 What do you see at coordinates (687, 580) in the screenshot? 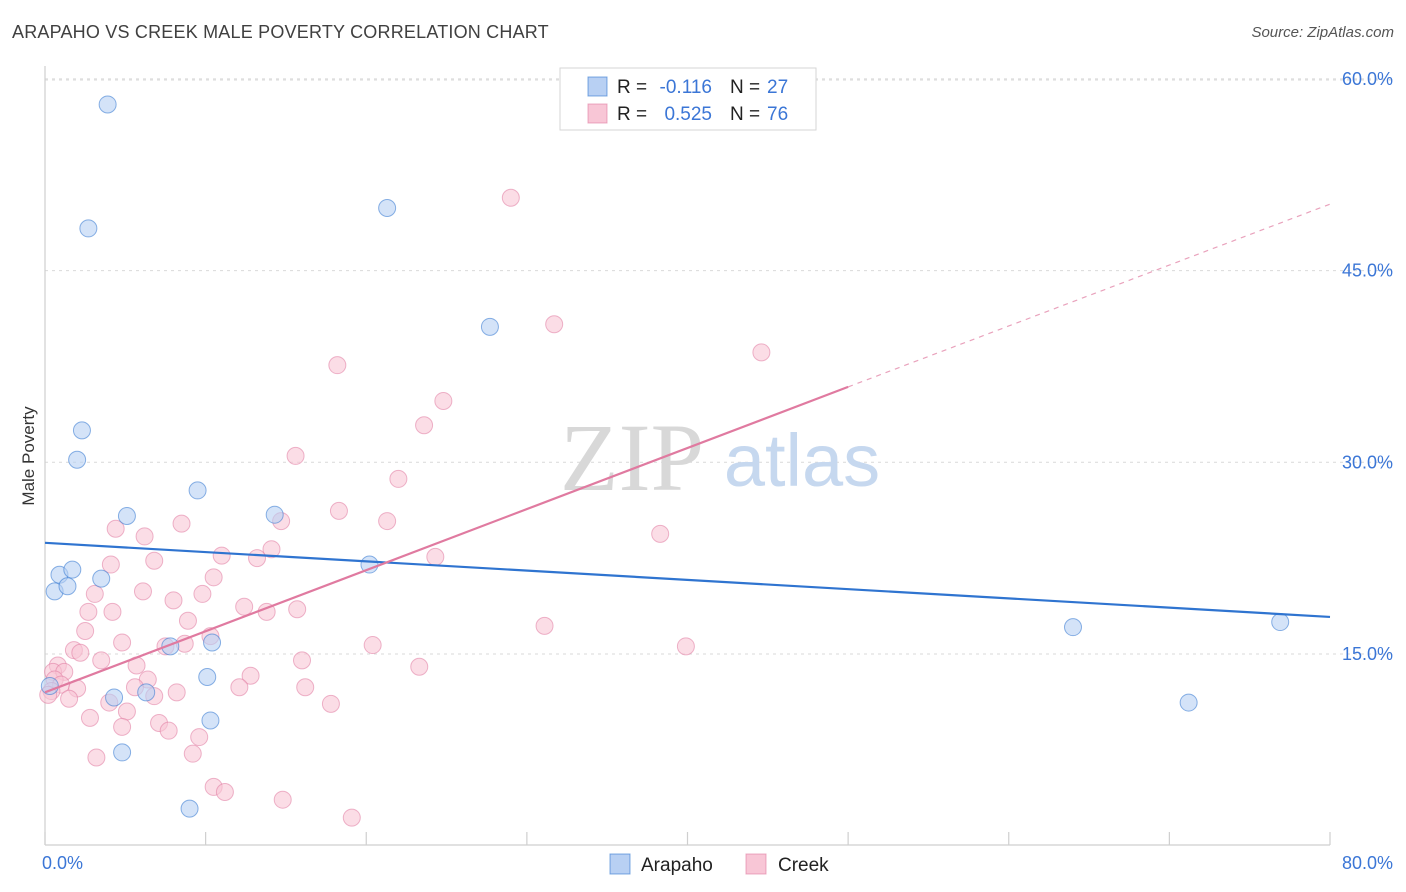
I see `arapaho-trend-line` at bounding box center [687, 580].